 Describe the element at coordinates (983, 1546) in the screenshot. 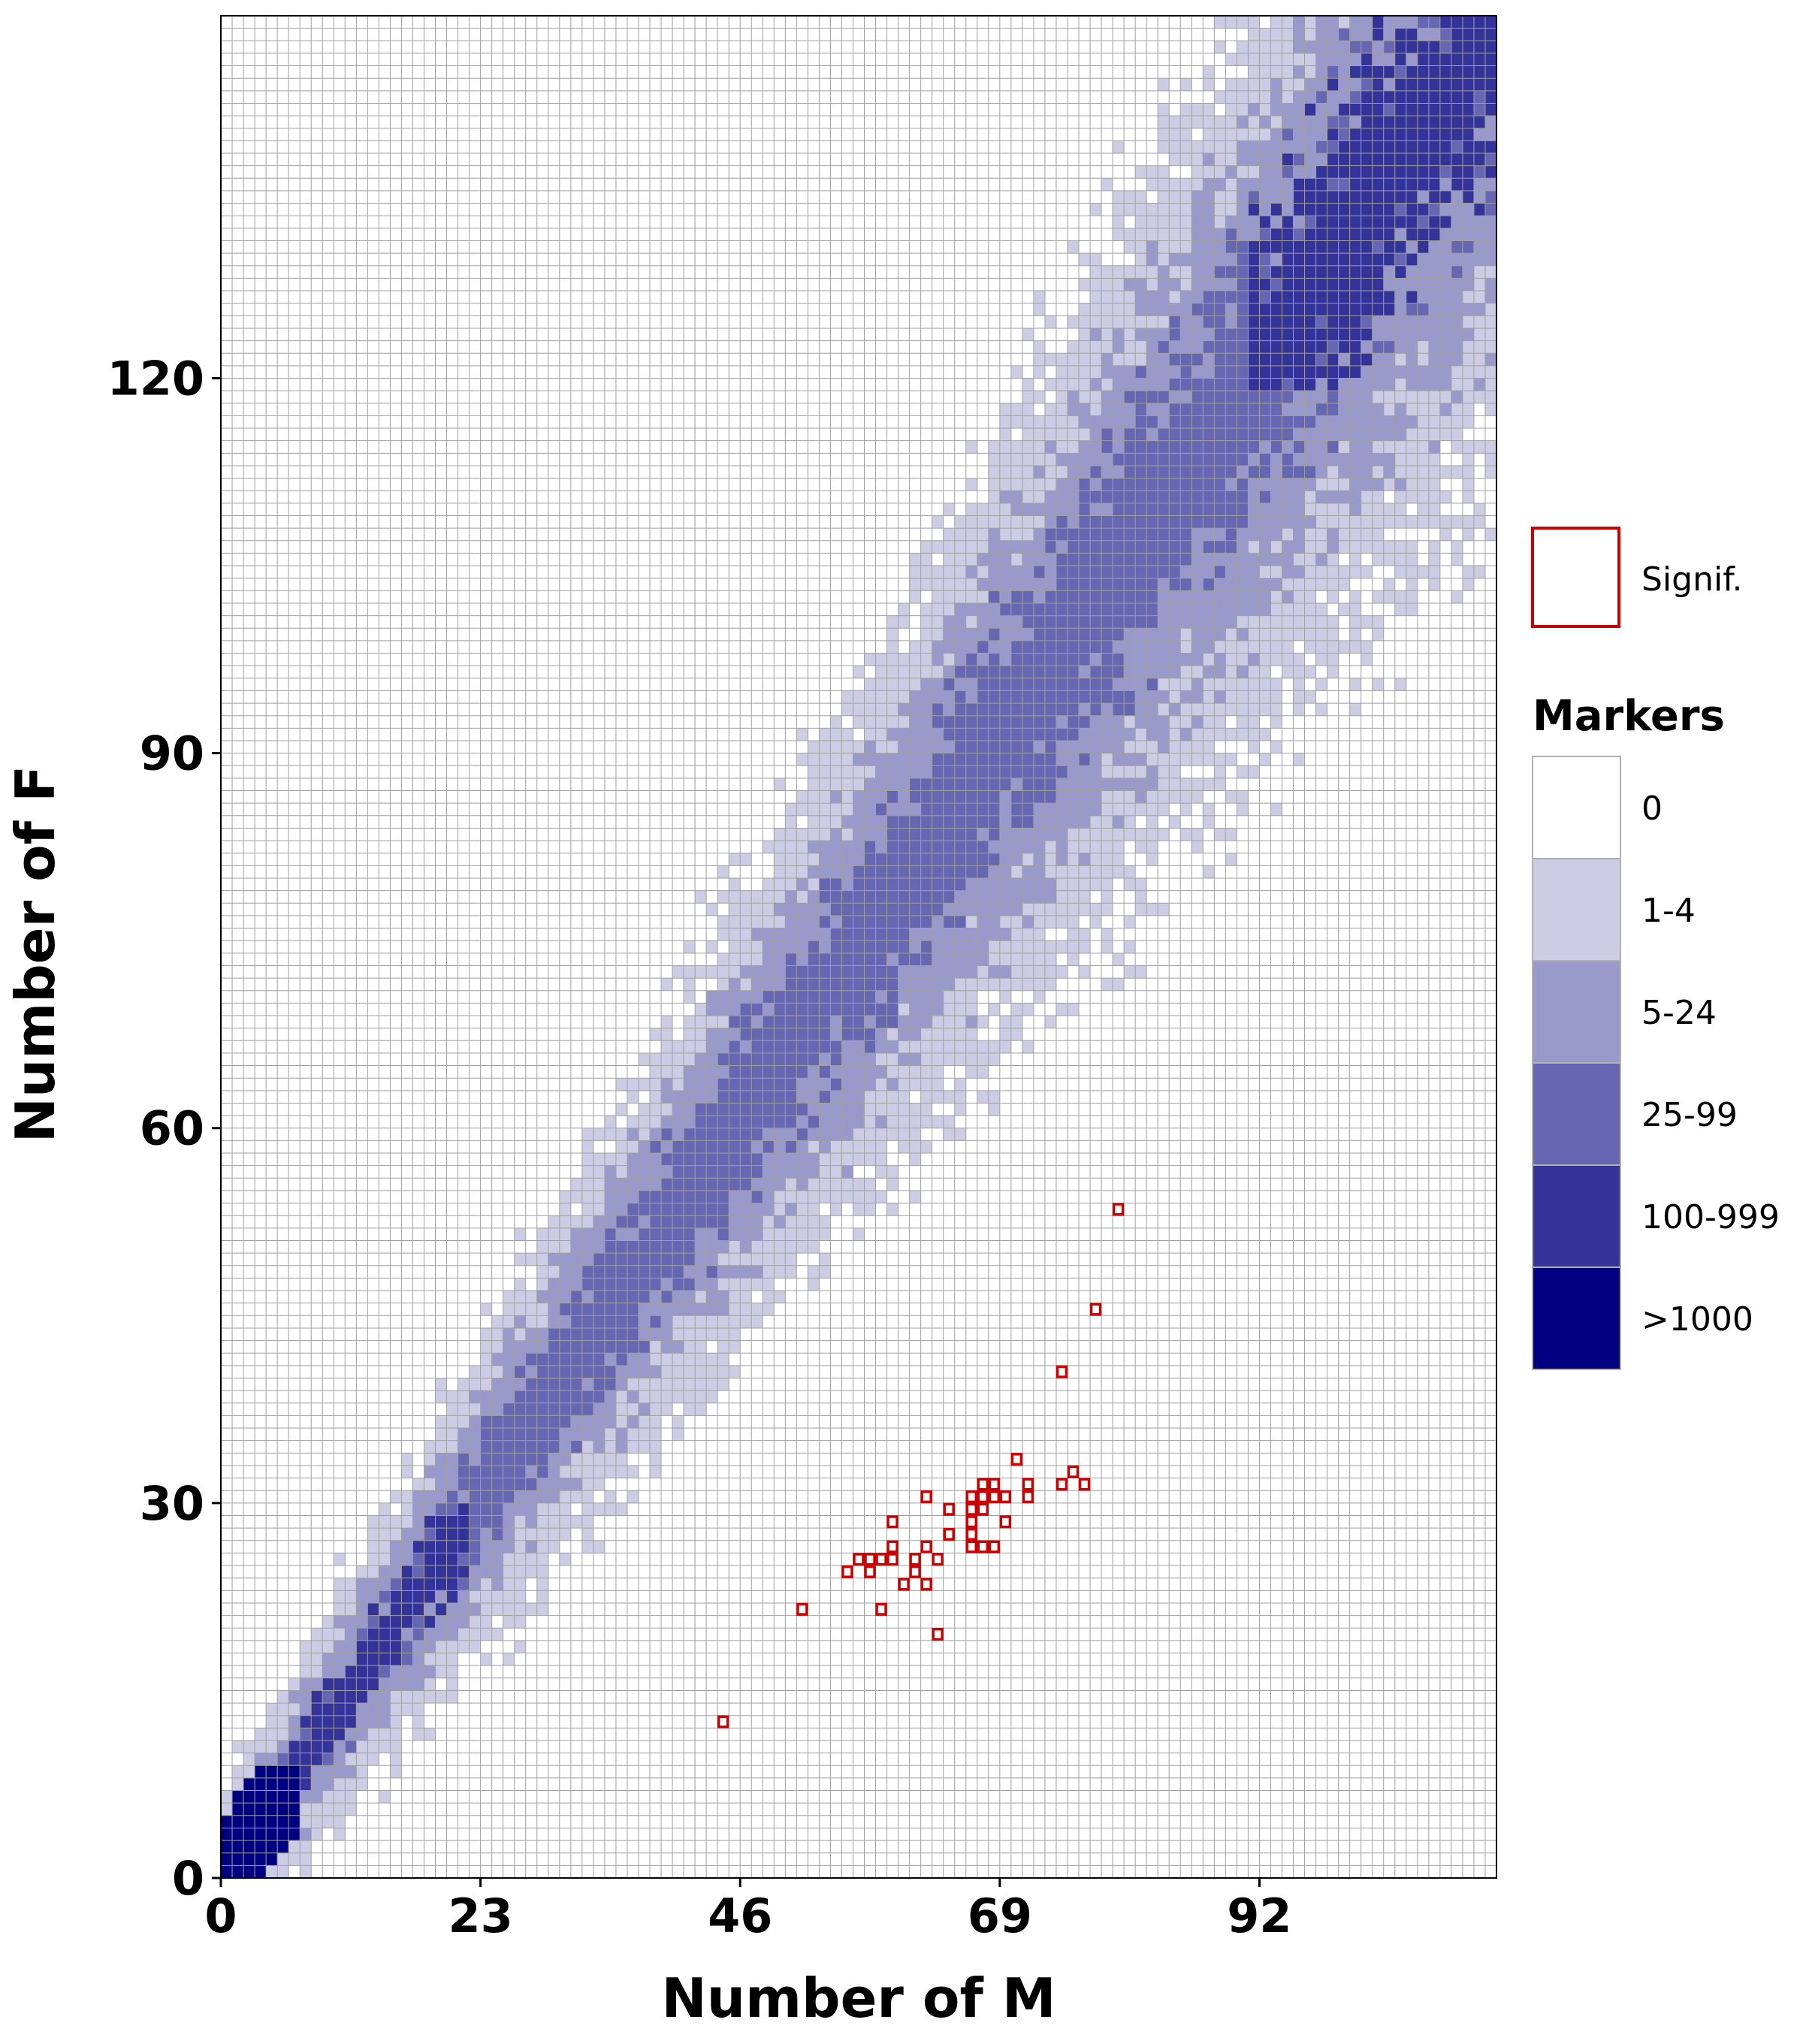

I see `significant-marker` at that location.